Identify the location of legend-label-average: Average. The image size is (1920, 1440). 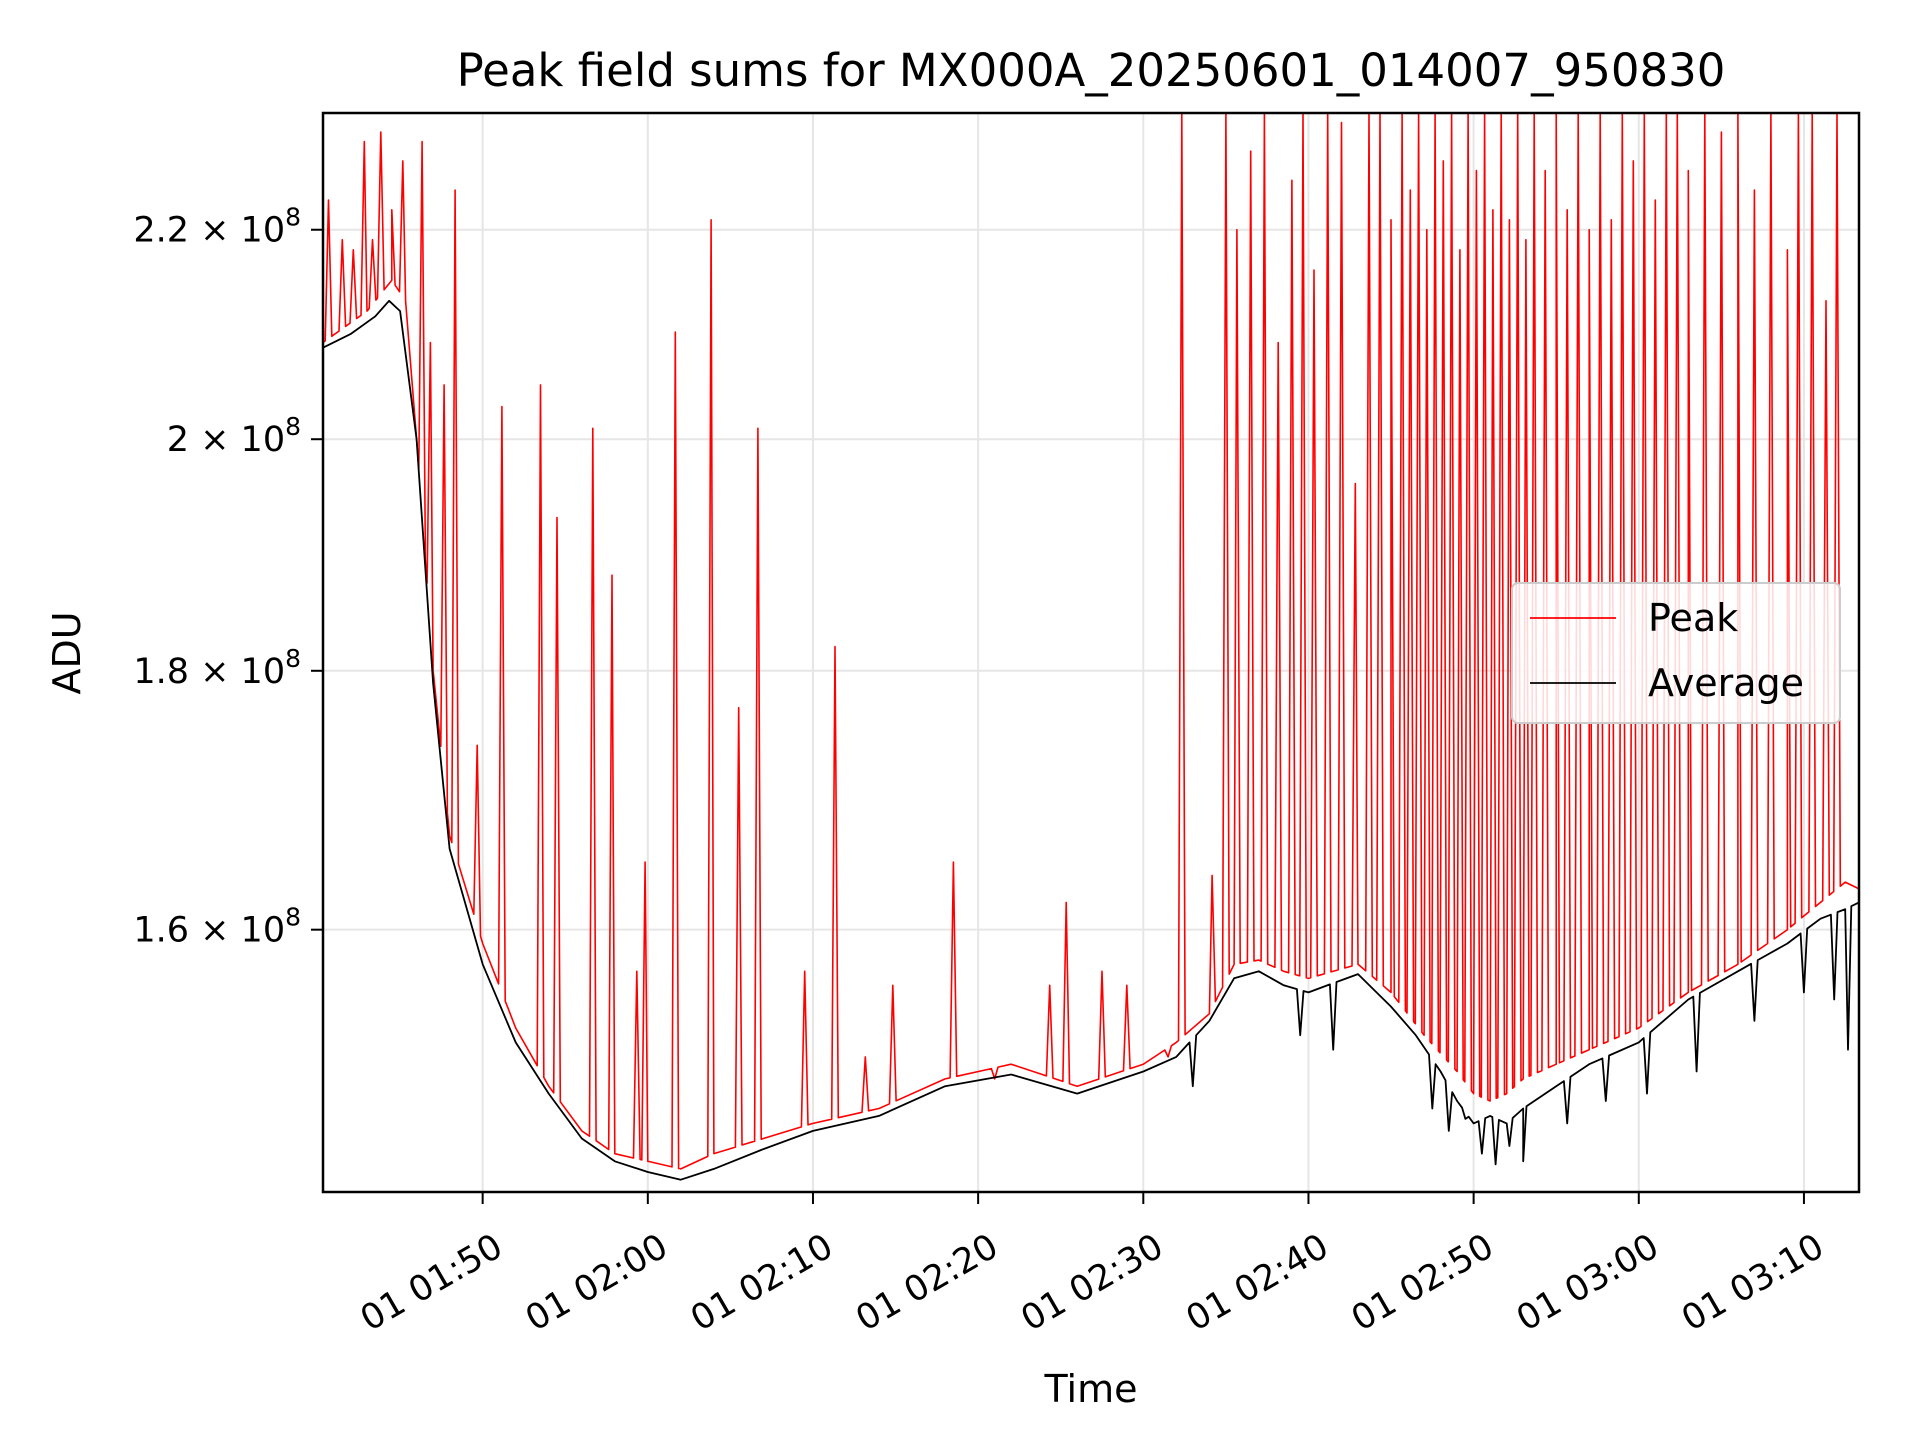
(1726, 683).